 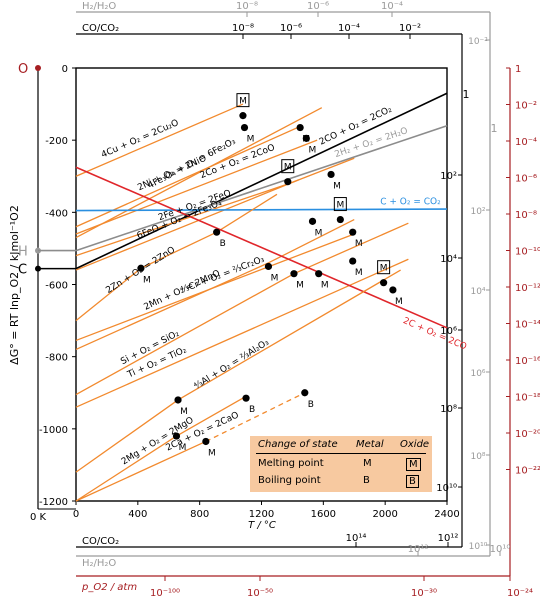 I want to click on pivot-c-label: C, so click(x=22, y=270).